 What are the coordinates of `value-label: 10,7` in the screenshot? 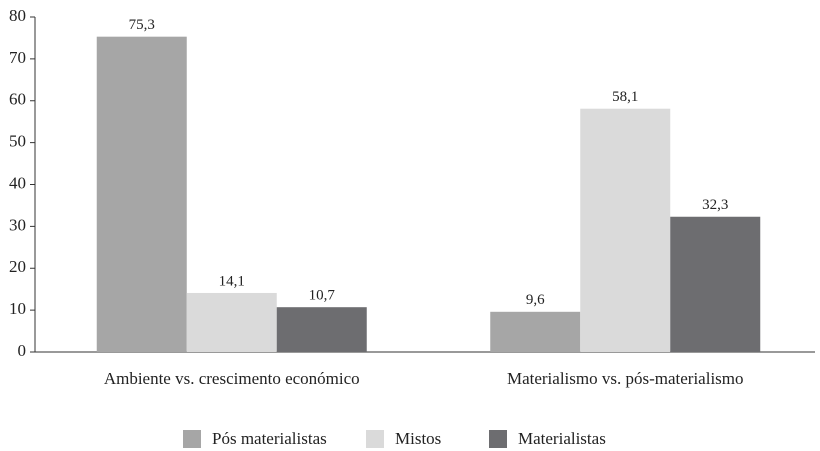 It's located at (322, 296).